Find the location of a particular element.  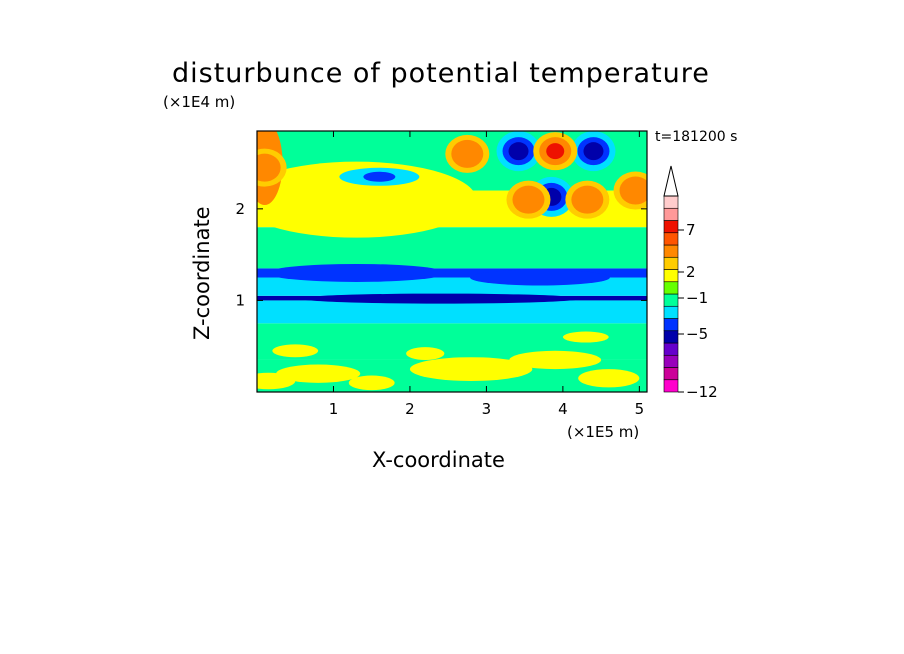

colorbar-tick-label: −1 is located at coordinates (697, 298).